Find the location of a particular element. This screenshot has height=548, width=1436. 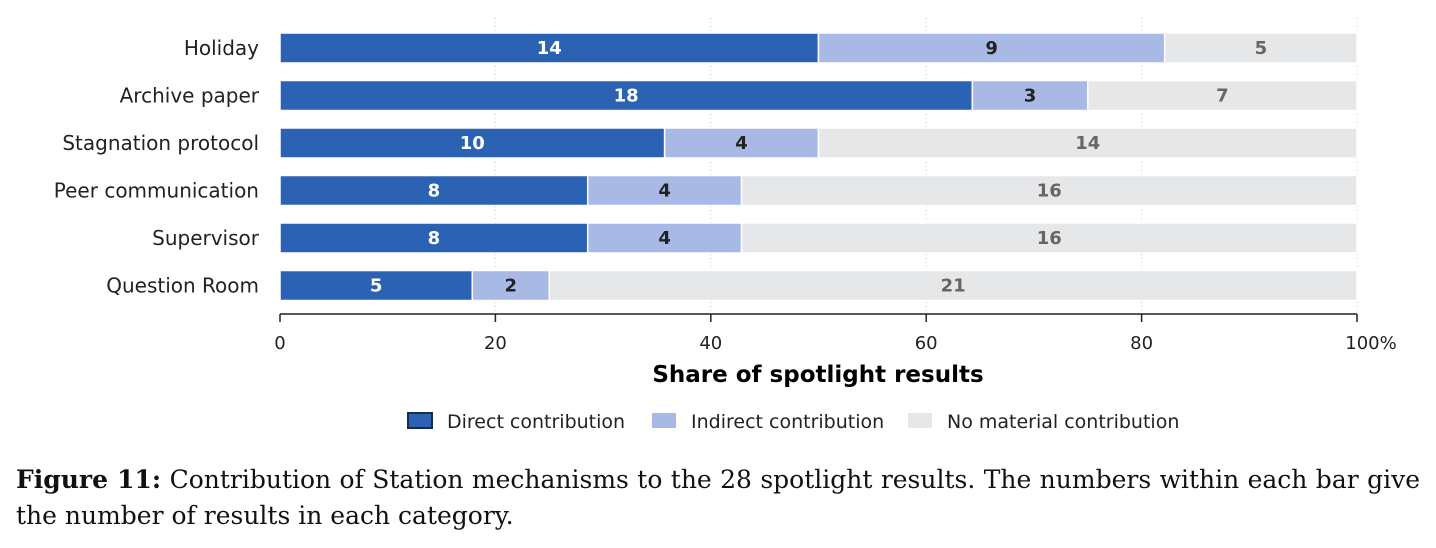

x-tick-label: 40 is located at coordinates (710, 343).